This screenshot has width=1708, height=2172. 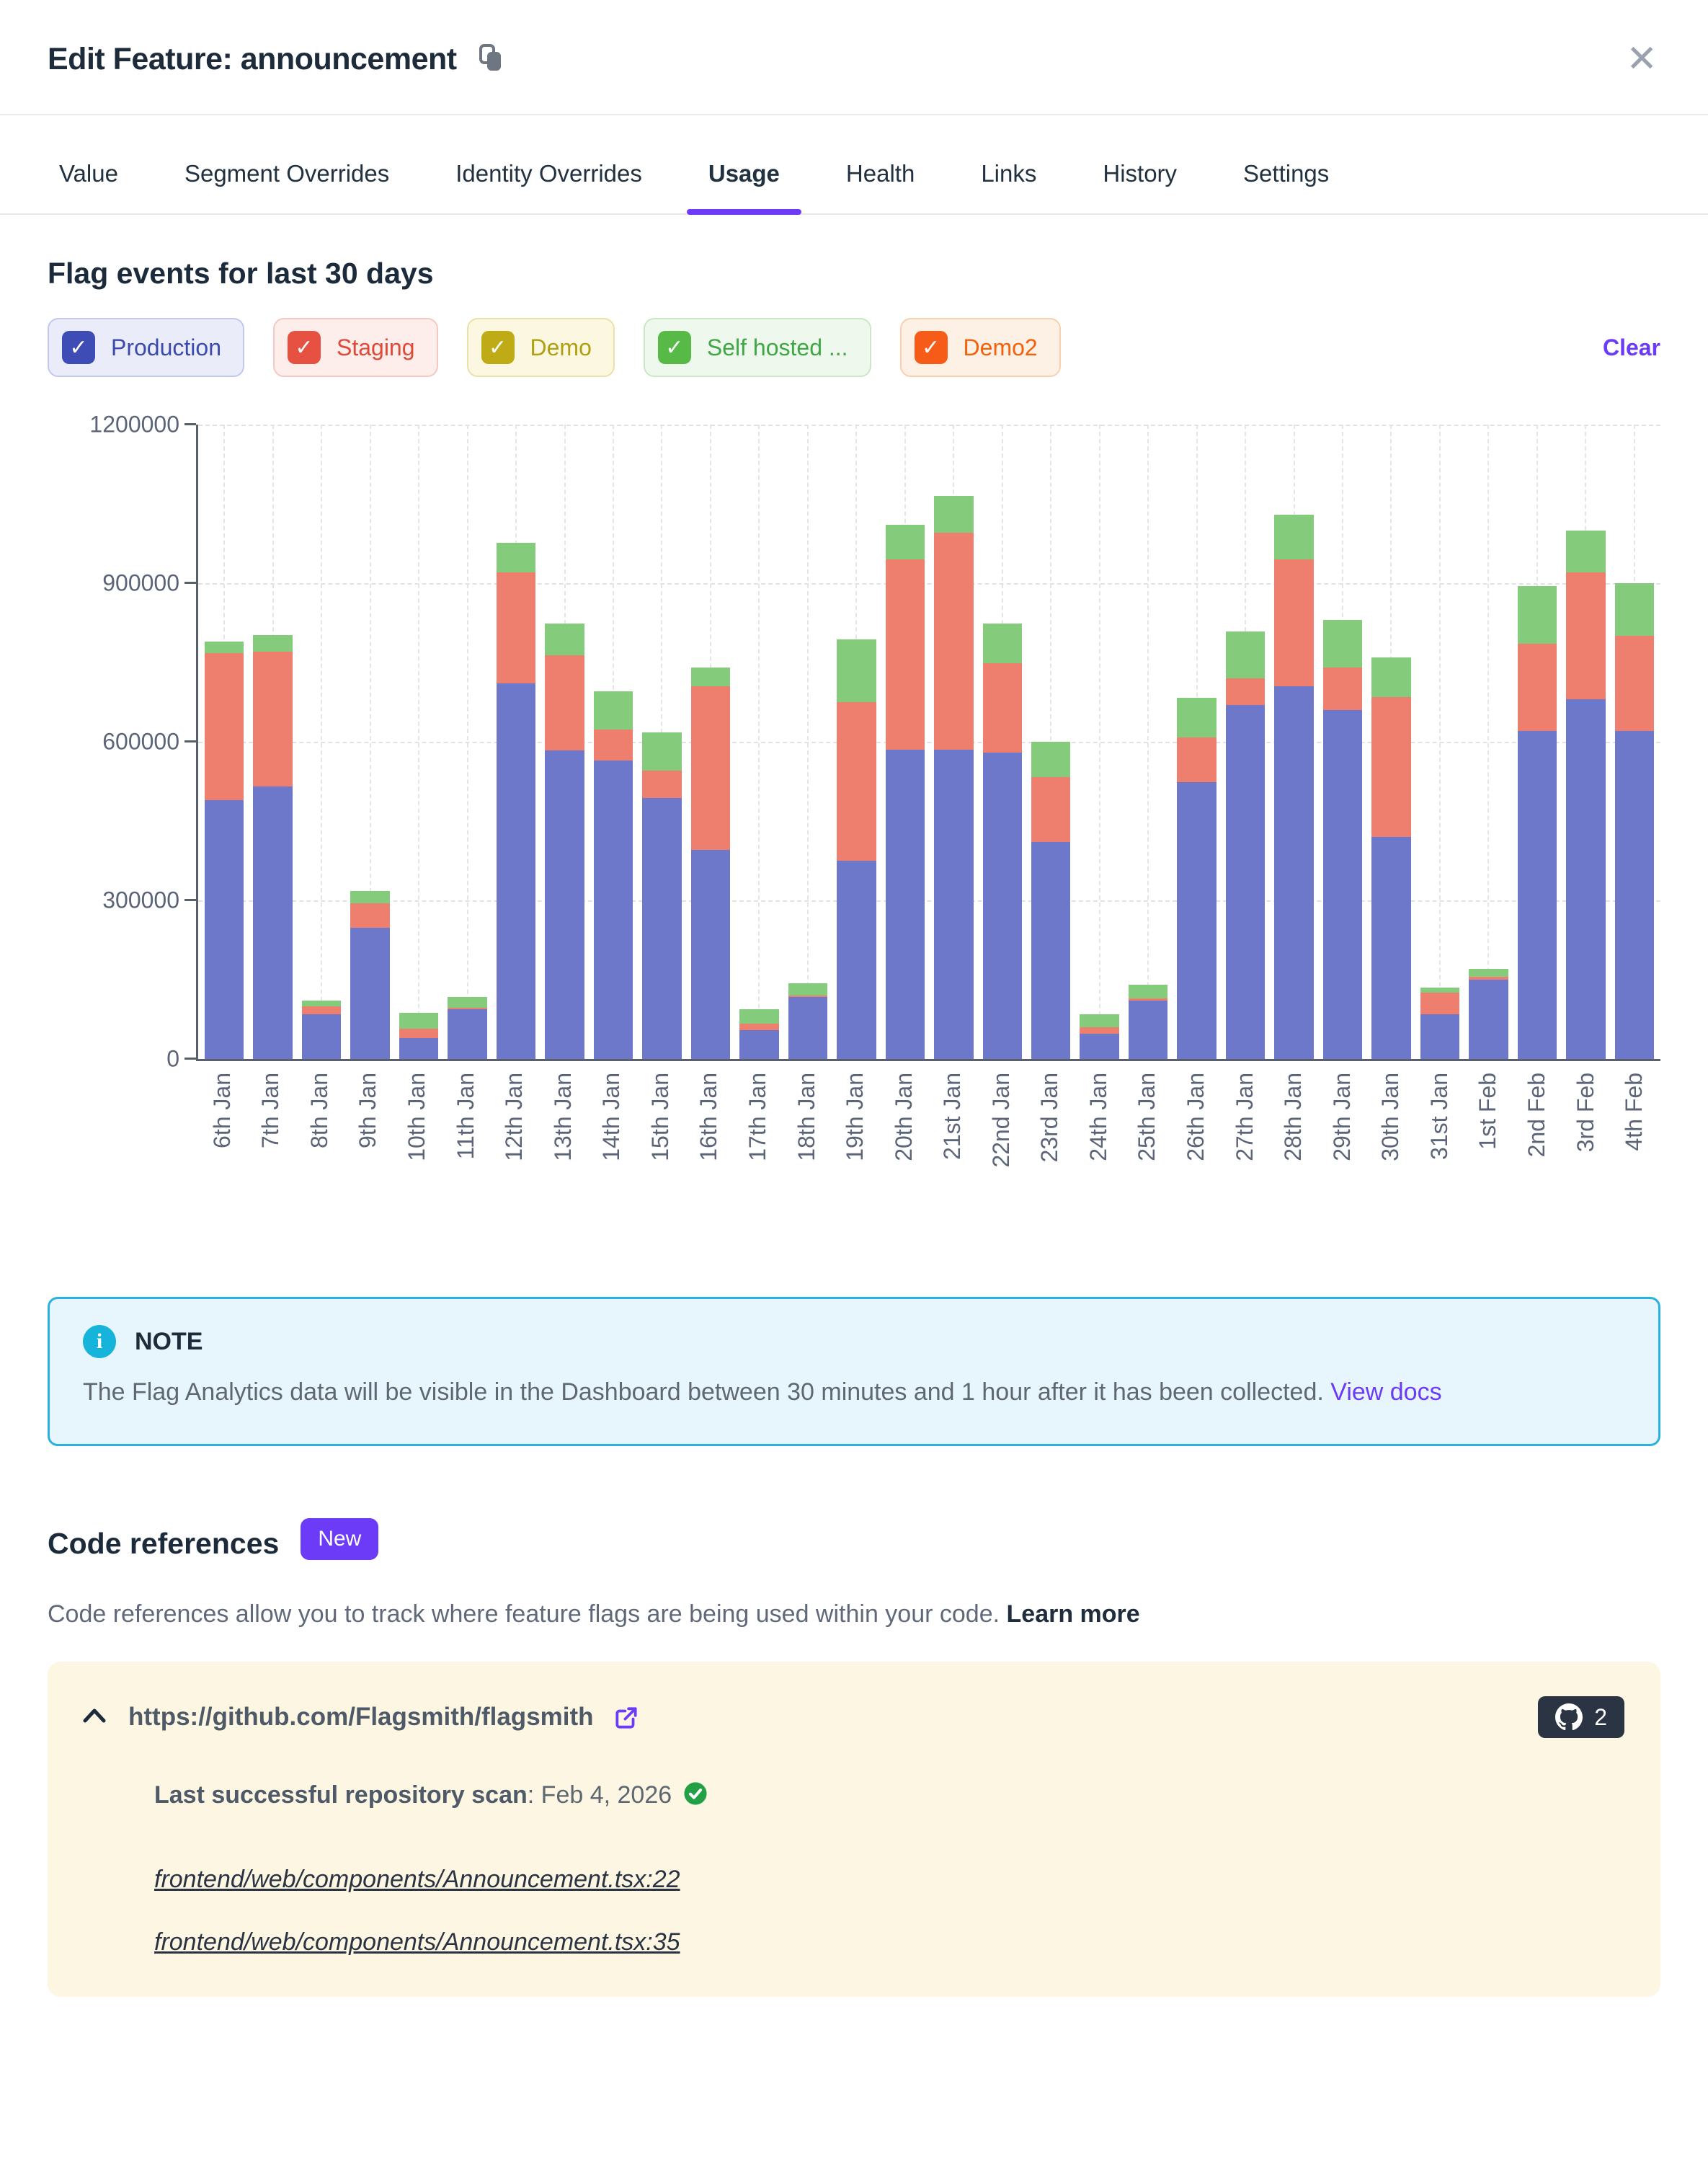 What do you see at coordinates (1293, 1117) in the screenshot?
I see `x-tick-label: 28th Jan` at bounding box center [1293, 1117].